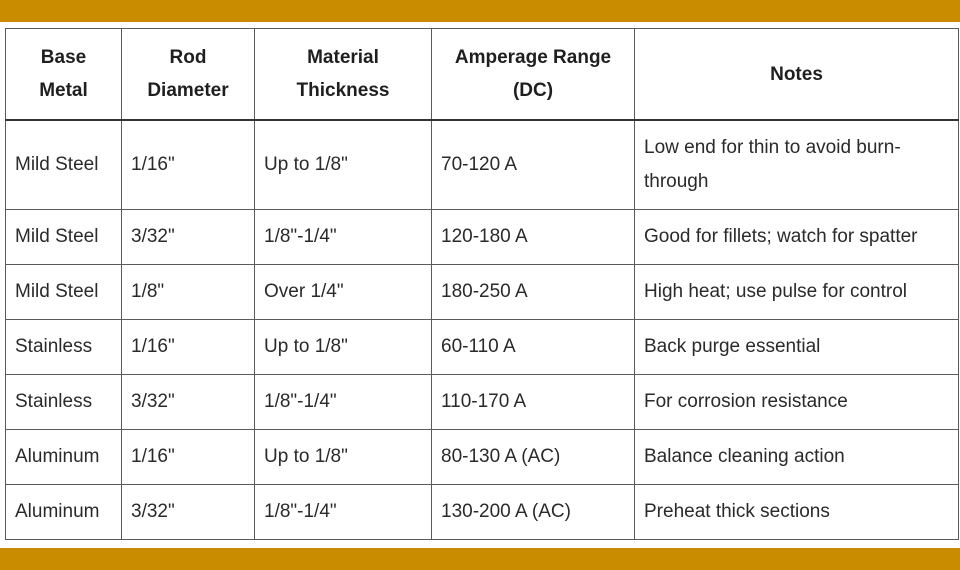 The height and width of the screenshot is (570, 960). What do you see at coordinates (533, 74) in the screenshot?
I see `header-amperage-range: Amperage Range (DC)` at bounding box center [533, 74].